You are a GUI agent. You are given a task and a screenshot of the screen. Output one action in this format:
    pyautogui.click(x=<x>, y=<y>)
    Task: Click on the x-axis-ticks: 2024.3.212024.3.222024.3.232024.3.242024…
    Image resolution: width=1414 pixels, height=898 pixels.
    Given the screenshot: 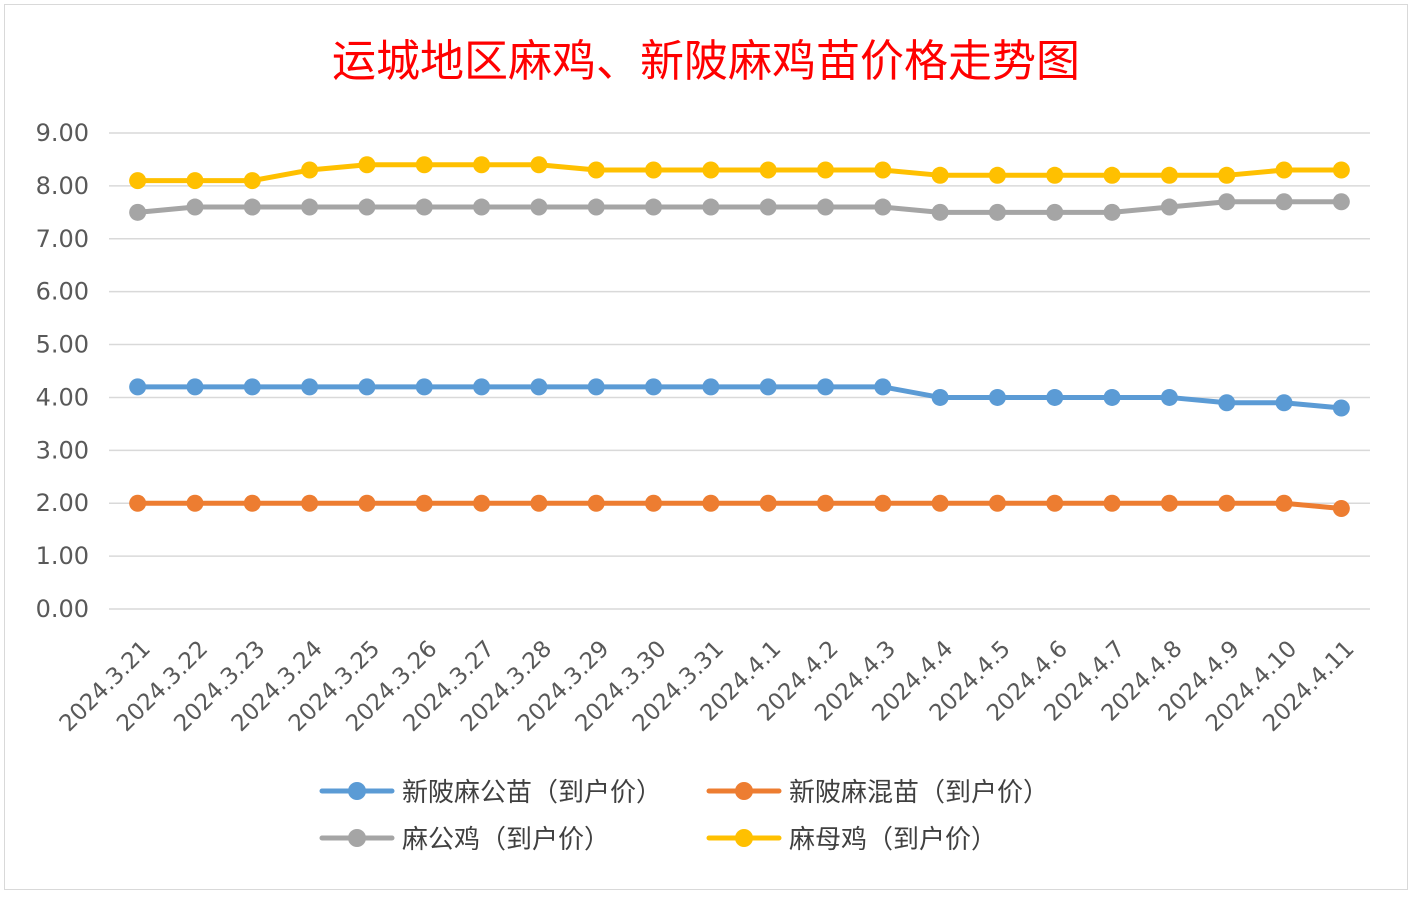 What is the action you would take?
    pyautogui.click(x=707, y=686)
    